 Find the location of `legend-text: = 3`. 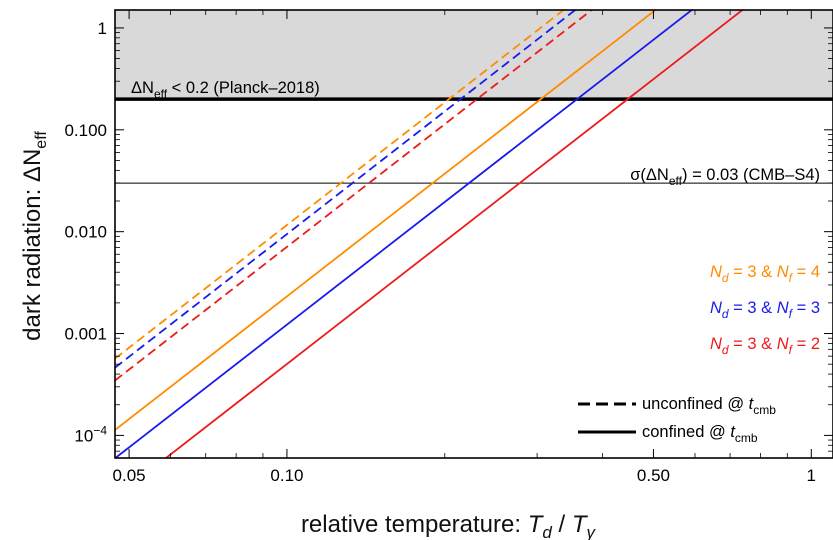

legend-text: = 3 is located at coordinates (806, 308).